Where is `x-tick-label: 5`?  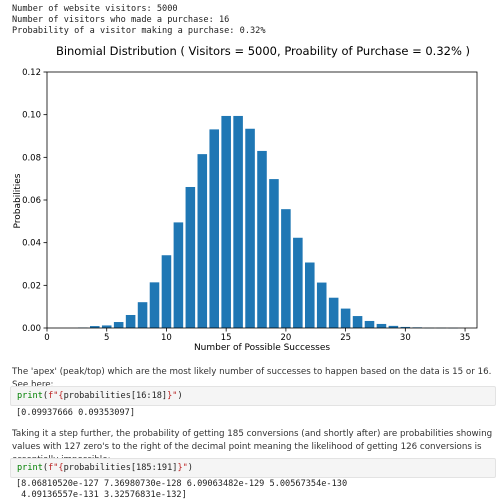 x-tick-label: 5 is located at coordinates (106, 338).